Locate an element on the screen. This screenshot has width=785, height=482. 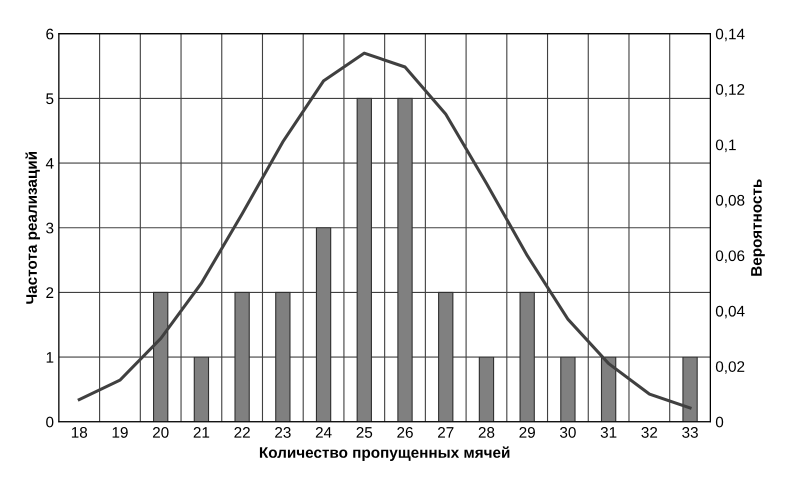
y-tick-label: 5 is located at coordinates (50, 98).